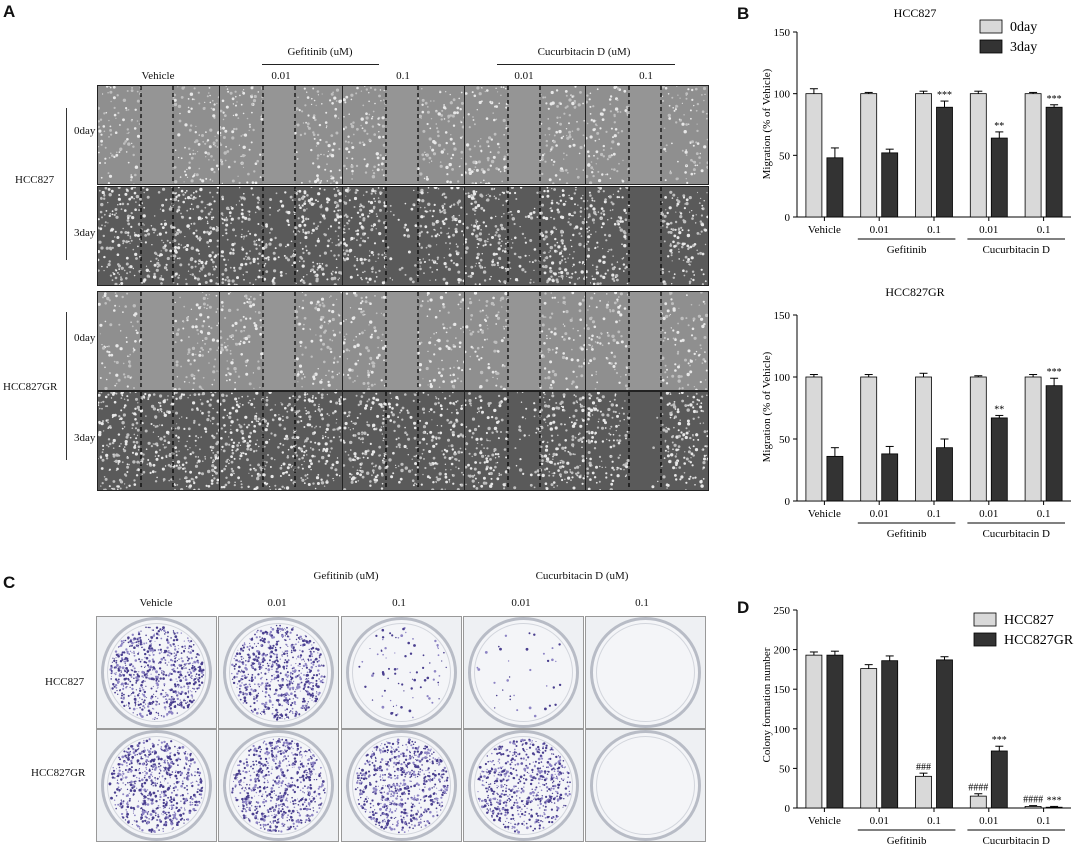 This screenshot has width=1080, height=846. Describe the element at coordinates (743, 13) in the screenshot. I see `panel-letter-b: B` at that location.